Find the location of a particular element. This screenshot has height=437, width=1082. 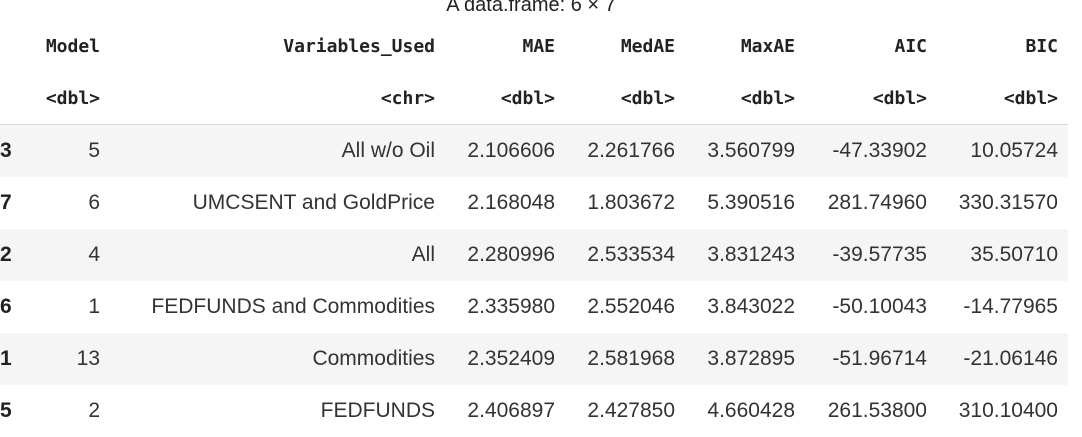

cell-model: 13 is located at coordinates (88, 358).